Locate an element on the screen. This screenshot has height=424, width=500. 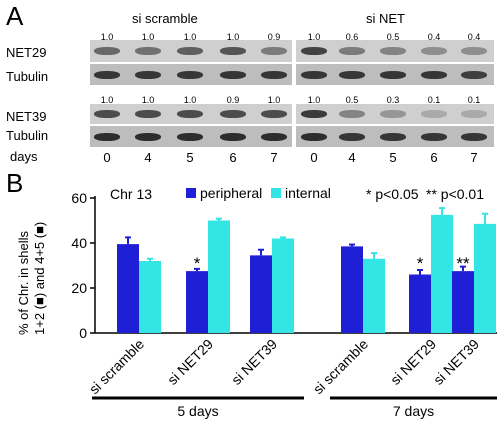
y-tick-label: 60 is located at coordinates (79, 198).